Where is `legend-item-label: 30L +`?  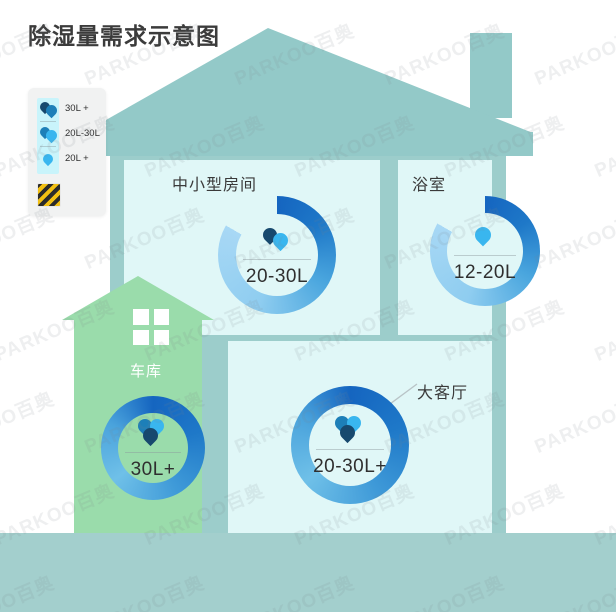 legend-item-label: 30L + is located at coordinates (77, 108).